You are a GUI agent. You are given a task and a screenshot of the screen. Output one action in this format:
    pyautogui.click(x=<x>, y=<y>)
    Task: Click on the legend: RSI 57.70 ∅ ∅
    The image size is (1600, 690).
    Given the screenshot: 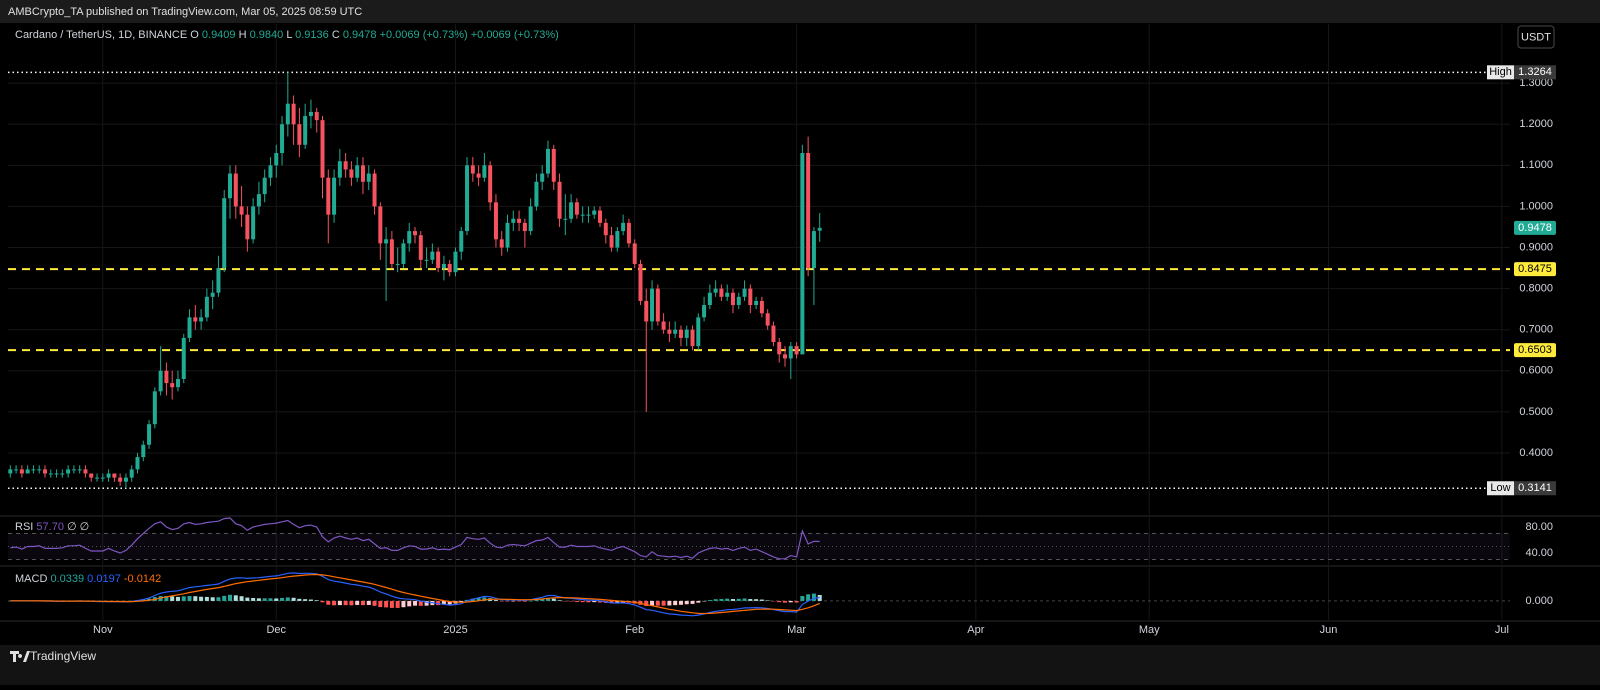 What is the action you would take?
    pyautogui.click(x=52, y=527)
    